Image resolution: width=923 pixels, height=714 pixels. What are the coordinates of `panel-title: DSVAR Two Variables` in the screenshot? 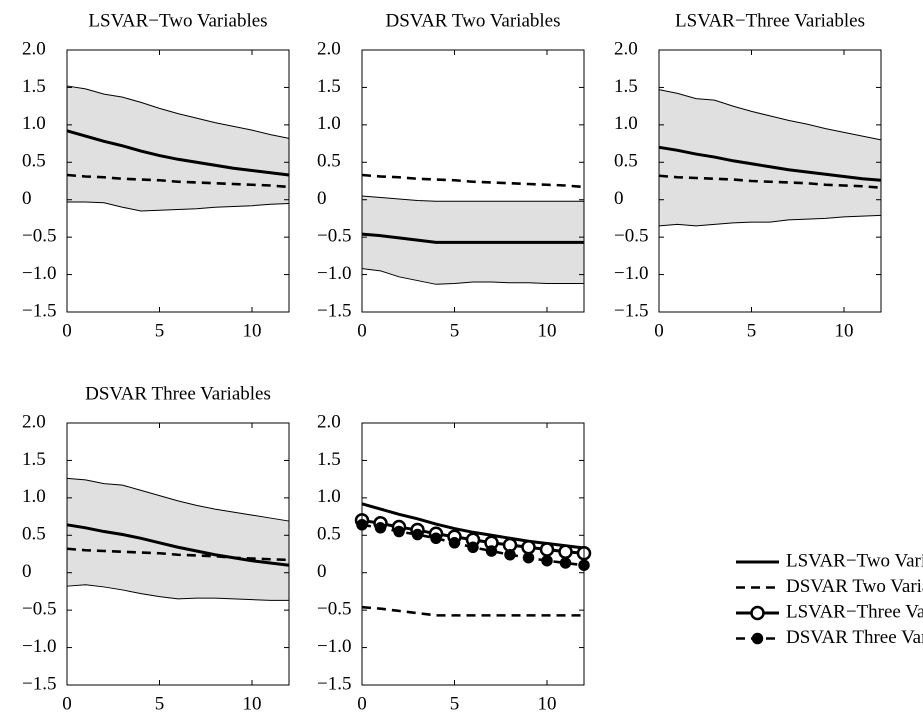 It's located at (473, 20).